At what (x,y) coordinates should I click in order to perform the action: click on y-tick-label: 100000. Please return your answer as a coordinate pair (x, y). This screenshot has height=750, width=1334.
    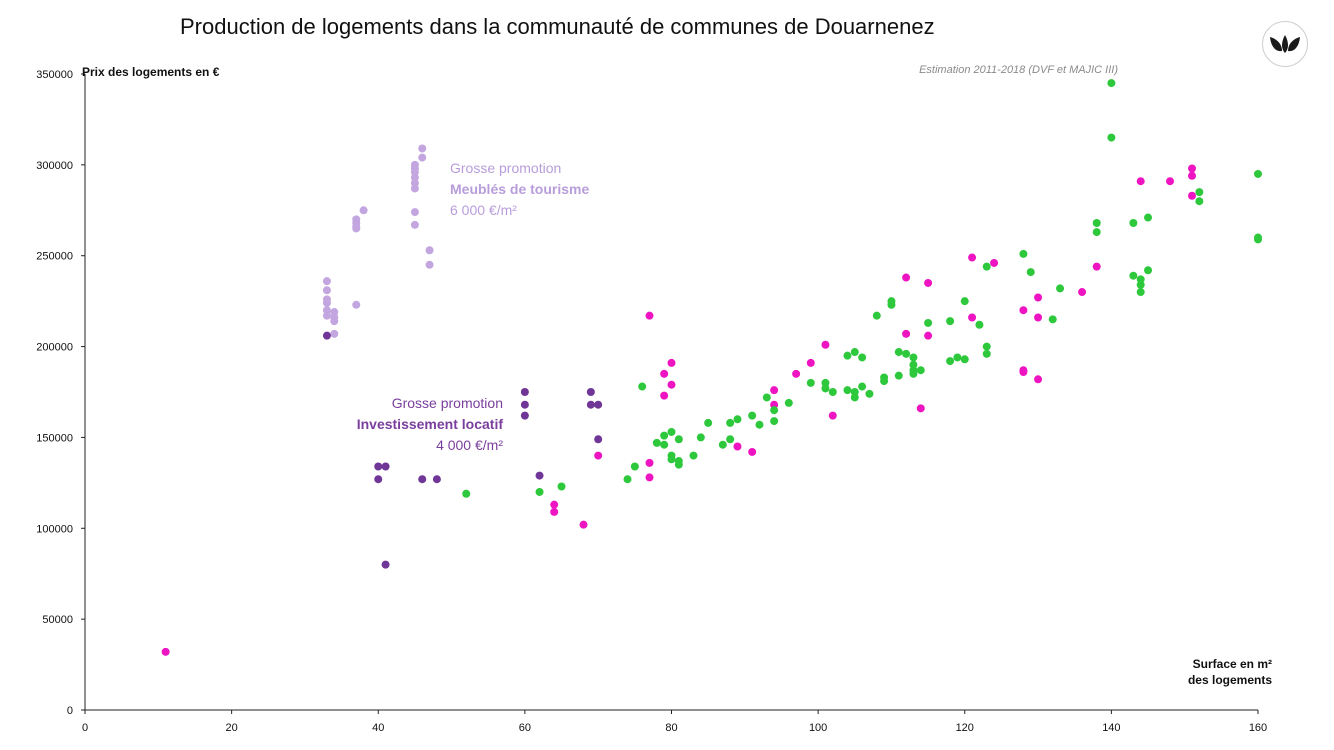
    Looking at the image, I should click on (54, 529).